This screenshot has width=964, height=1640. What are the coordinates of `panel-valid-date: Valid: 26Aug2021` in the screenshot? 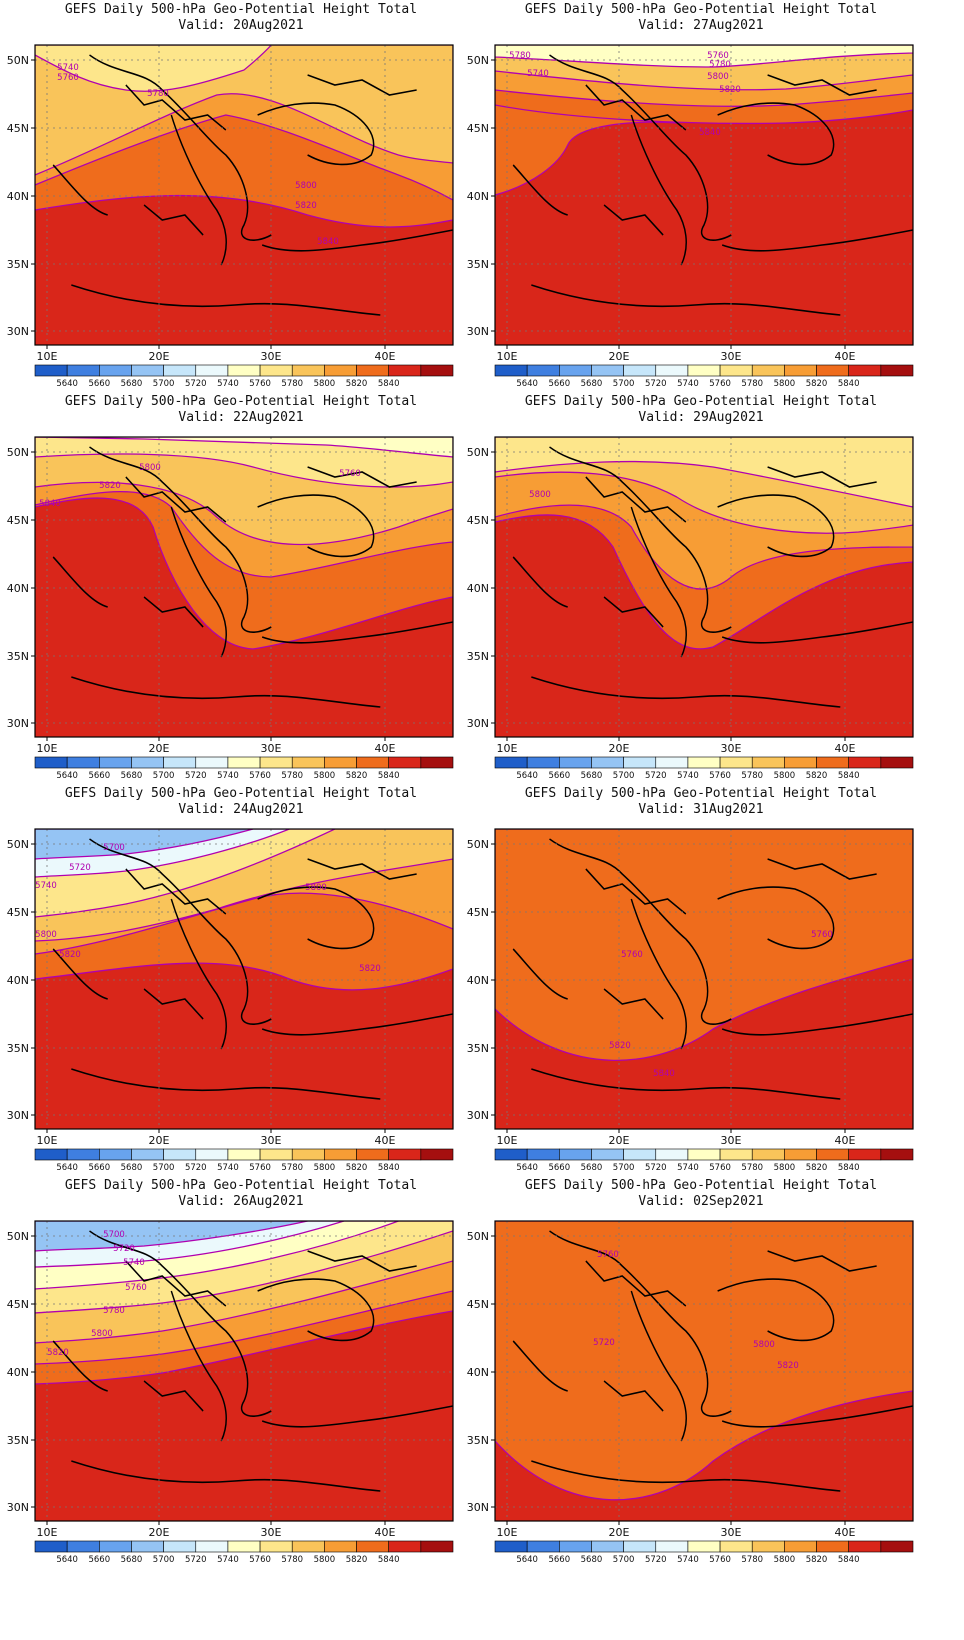 It's located at (241, 1201).